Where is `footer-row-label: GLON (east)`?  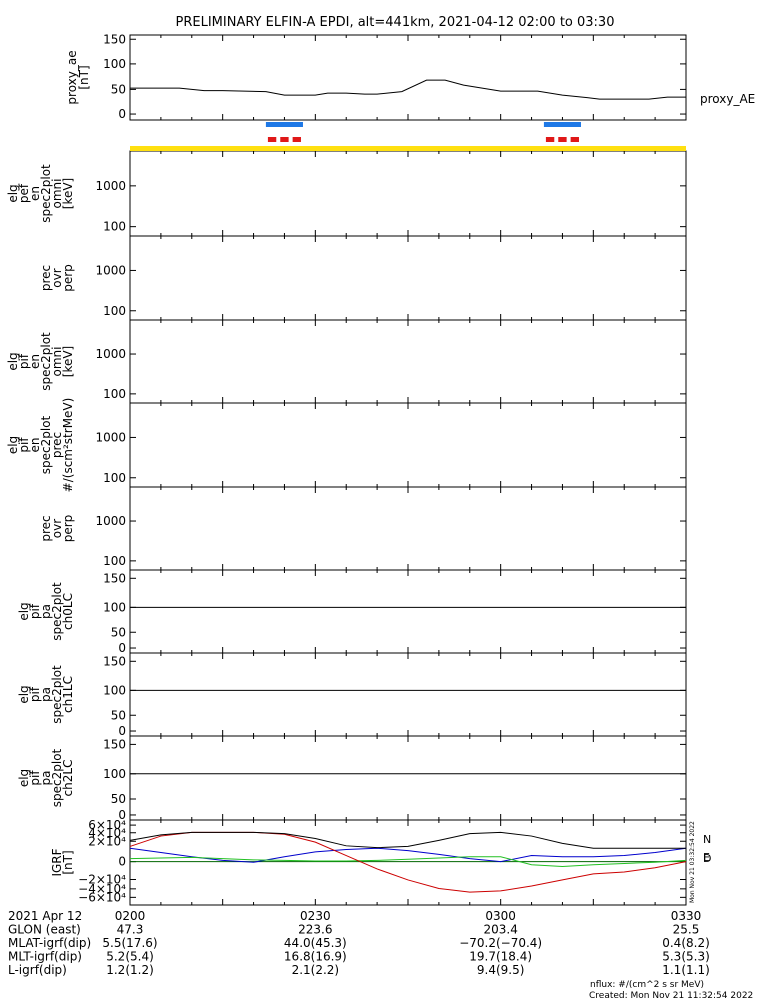
footer-row-label: GLON (east) is located at coordinates (44, 930).